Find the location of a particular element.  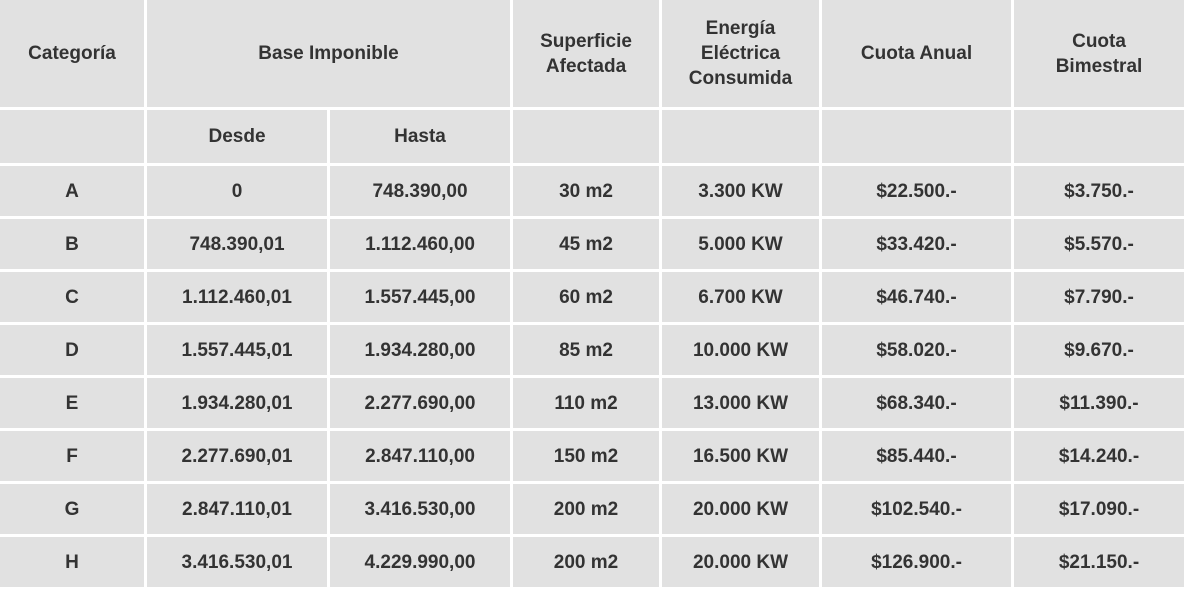

data-cell: $85.440.- is located at coordinates (917, 456).